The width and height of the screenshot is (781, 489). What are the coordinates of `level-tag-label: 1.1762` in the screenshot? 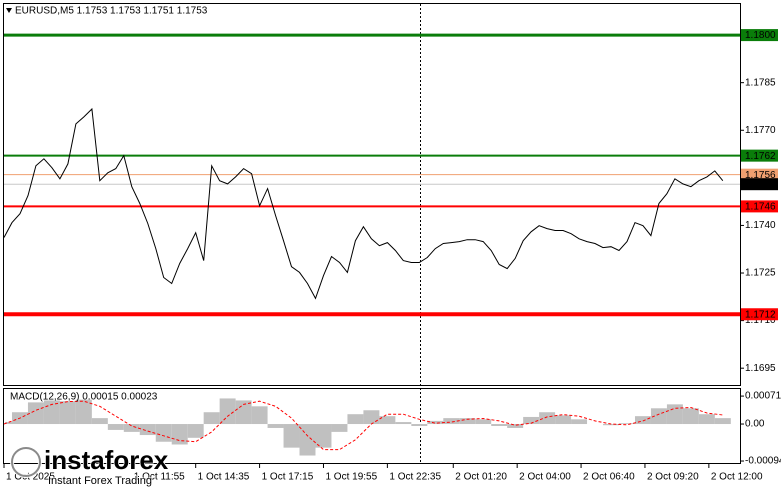 It's located at (760, 156).